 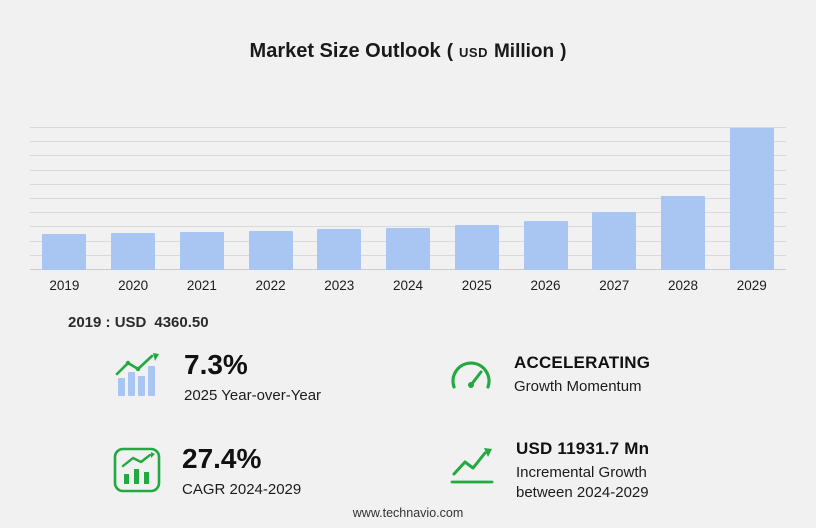 I want to click on speedometer-icon, so click(x=471, y=374).